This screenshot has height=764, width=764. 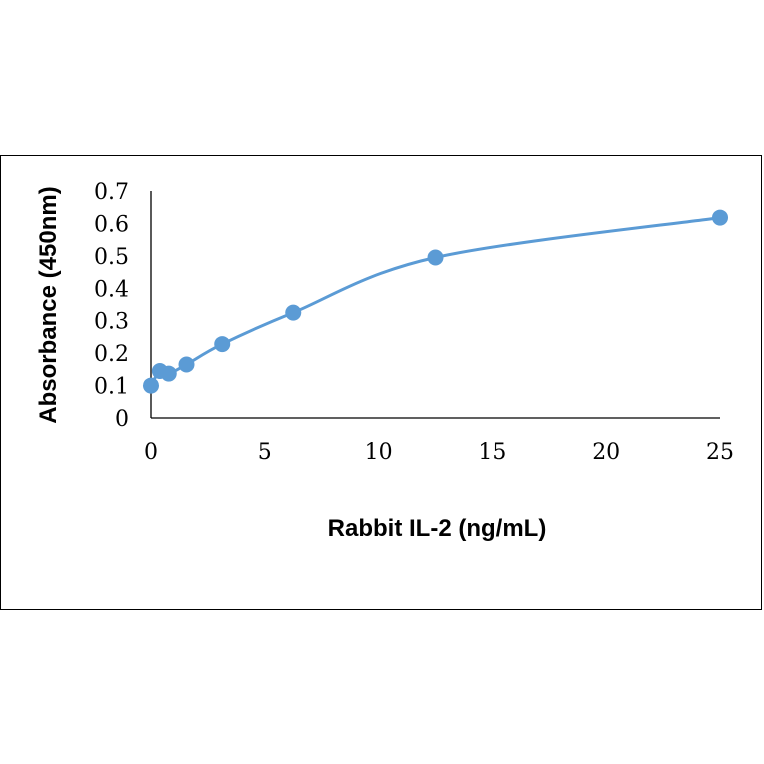 What do you see at coordinates (720, 452) in the screenshot?
I see `x-tick-label: 25` at bounding box center [720, 452].